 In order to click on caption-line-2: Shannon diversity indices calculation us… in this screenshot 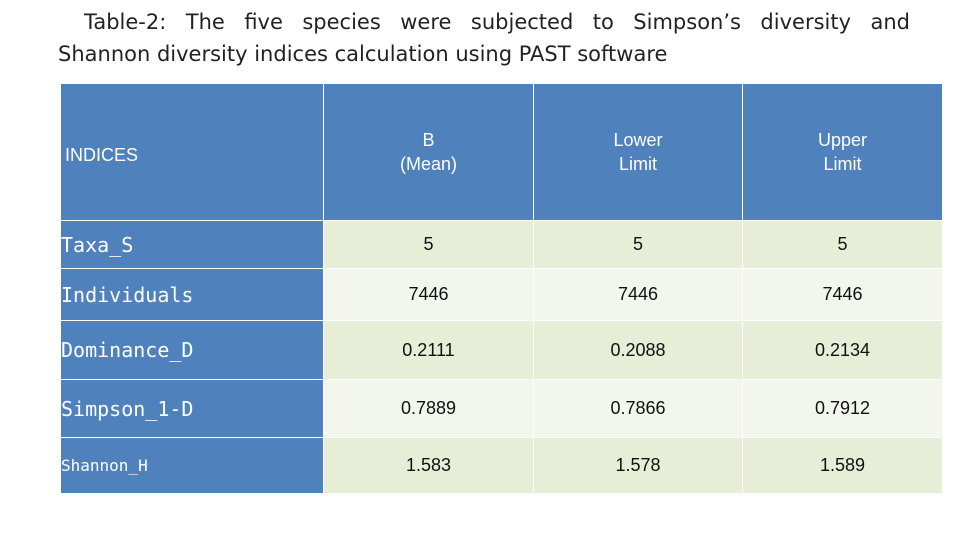, I will do `click(363, 54)`.